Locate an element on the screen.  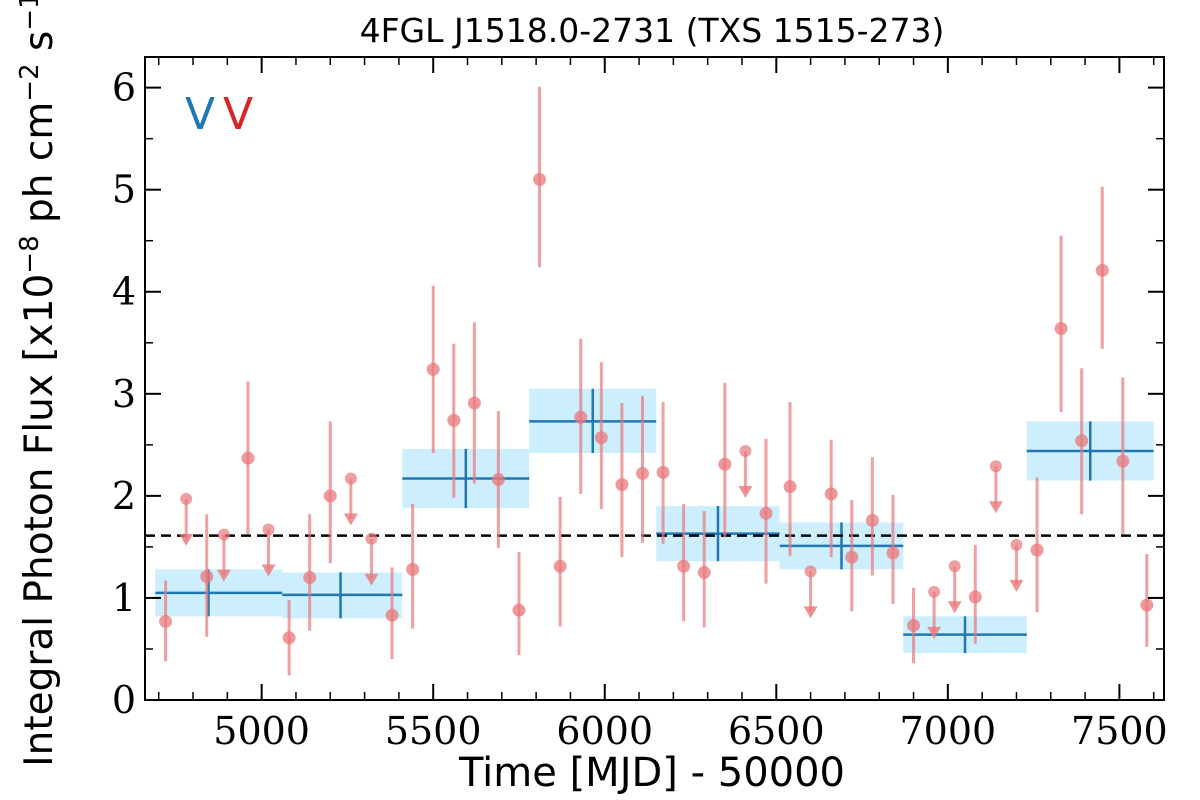
y-tick-label: 0 is located at coordinates (124, 700).